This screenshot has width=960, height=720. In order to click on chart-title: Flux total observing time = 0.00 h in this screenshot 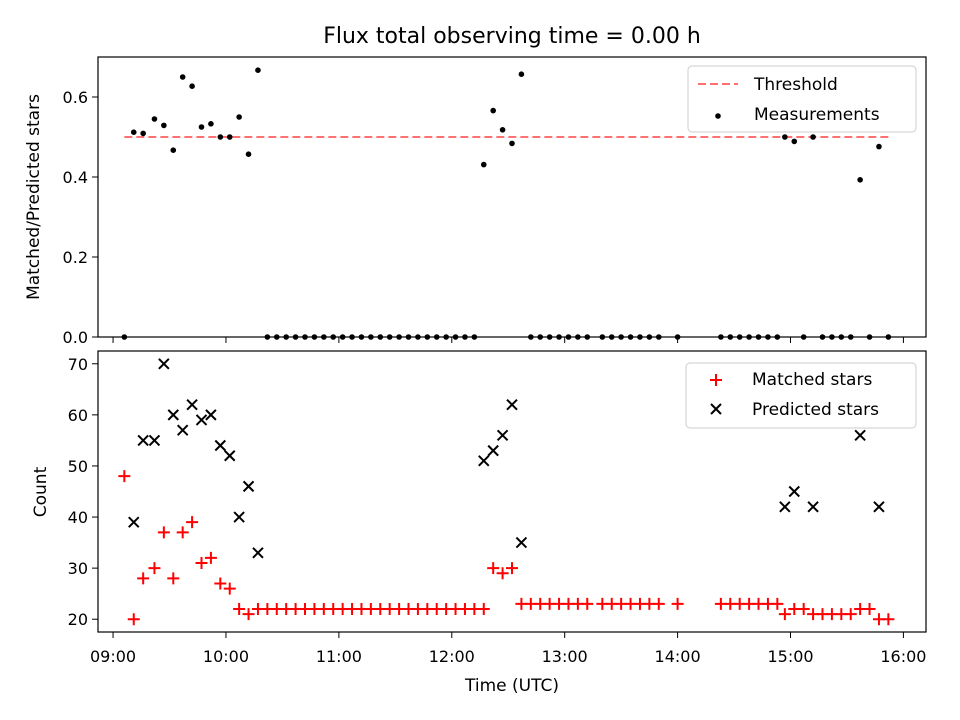, I will do `click(512, 36)`.